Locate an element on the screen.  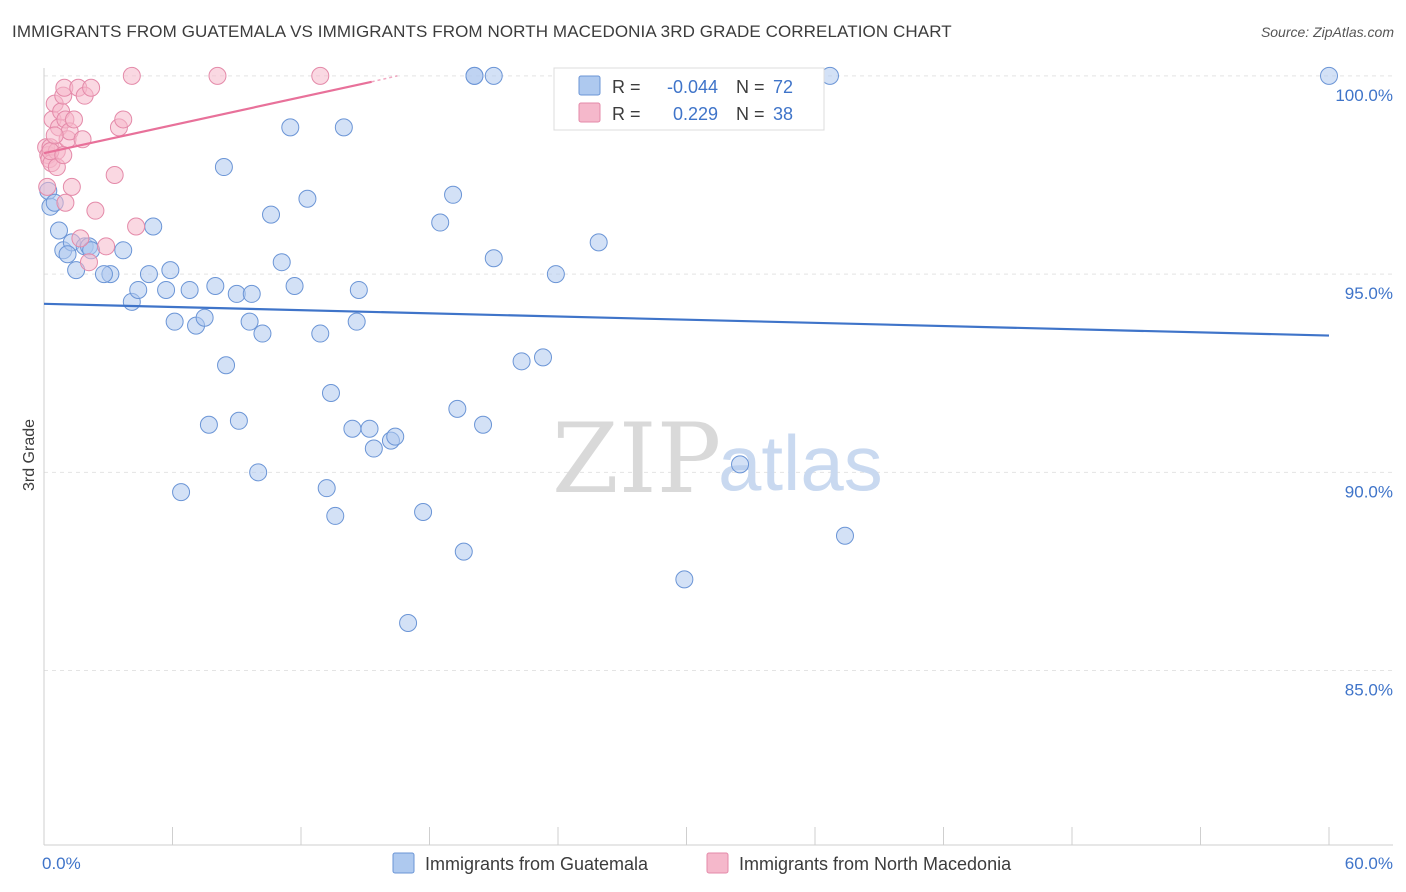
legend-swatch-macedonia is located at coordinates (589, 112).